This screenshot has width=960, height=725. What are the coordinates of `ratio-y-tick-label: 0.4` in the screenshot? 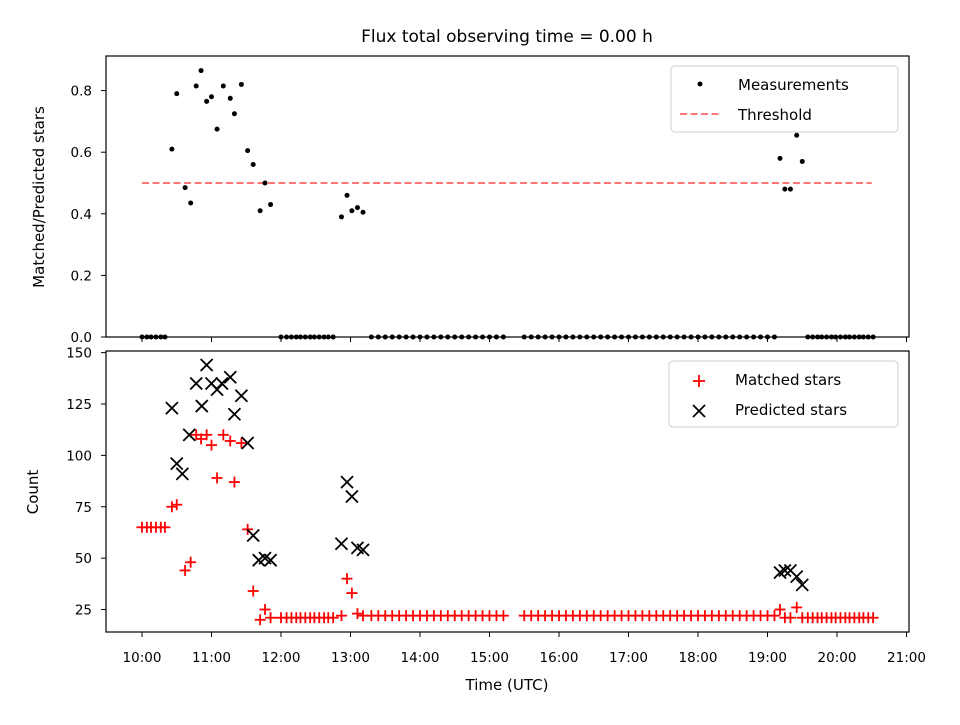 It's located at (81, 215).